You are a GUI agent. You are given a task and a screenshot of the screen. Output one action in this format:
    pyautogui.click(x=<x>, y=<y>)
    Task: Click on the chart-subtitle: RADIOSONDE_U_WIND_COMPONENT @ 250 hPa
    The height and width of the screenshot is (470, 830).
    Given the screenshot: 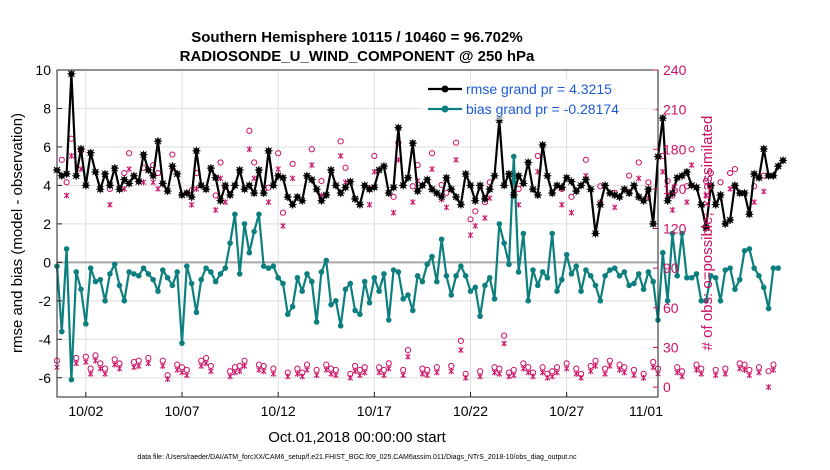 What is the action you would take?
    pyautogui.click(x=357, y=56)
    